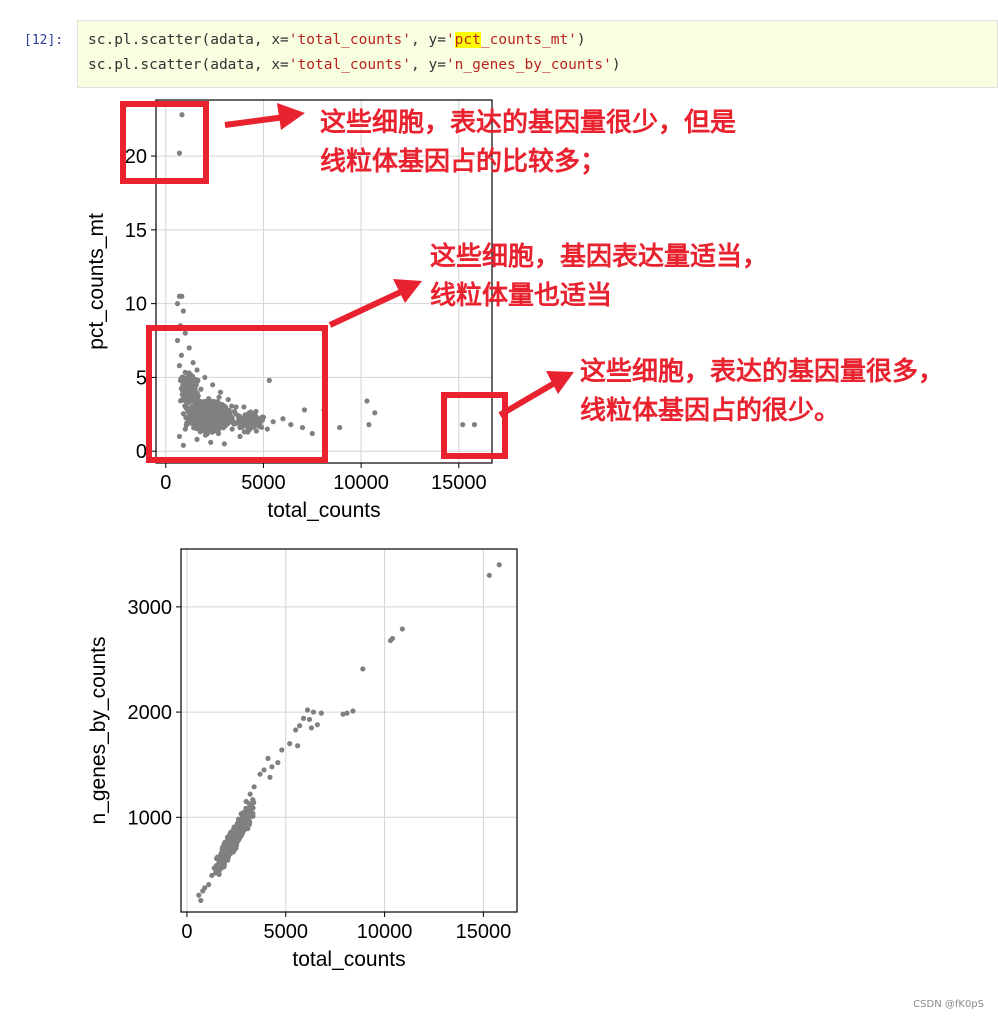 Image resolution: width=998 pixels, height=1016 pixels. I want to click on plot-frame, so click(349, 730).